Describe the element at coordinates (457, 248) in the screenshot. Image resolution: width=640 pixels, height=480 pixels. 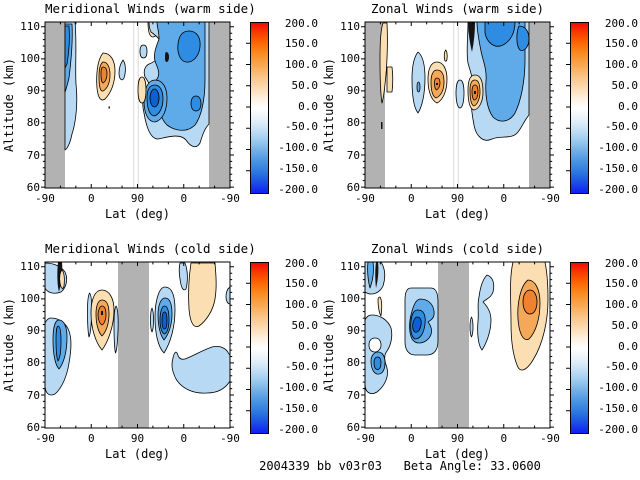
I see `panel-title: Zonal Winds (cold side)` at that location.